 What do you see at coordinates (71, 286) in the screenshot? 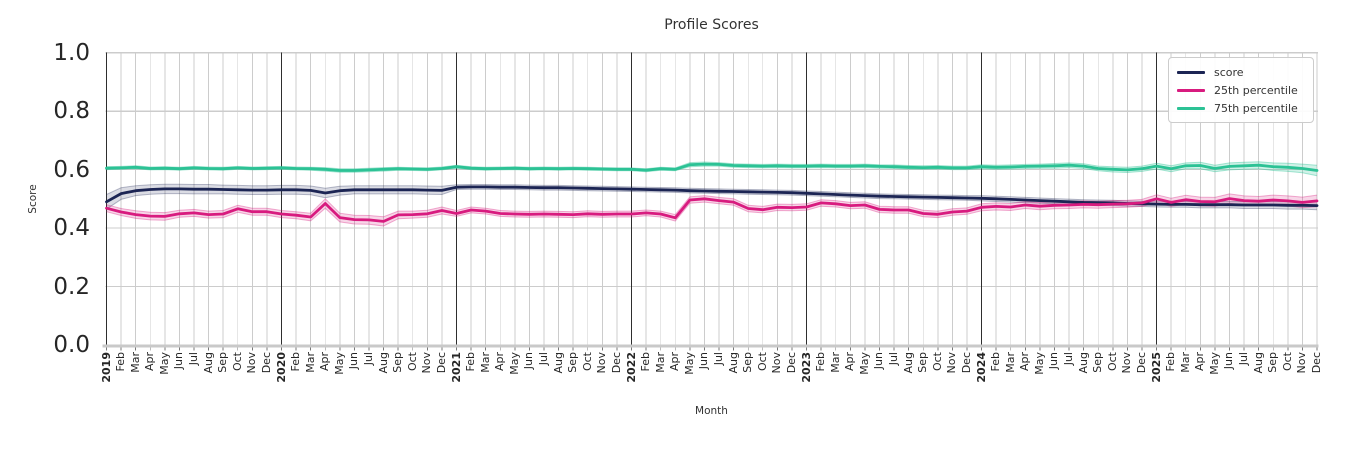
I see `y-tick-label: 0.2` at bounding box center [71, 286].